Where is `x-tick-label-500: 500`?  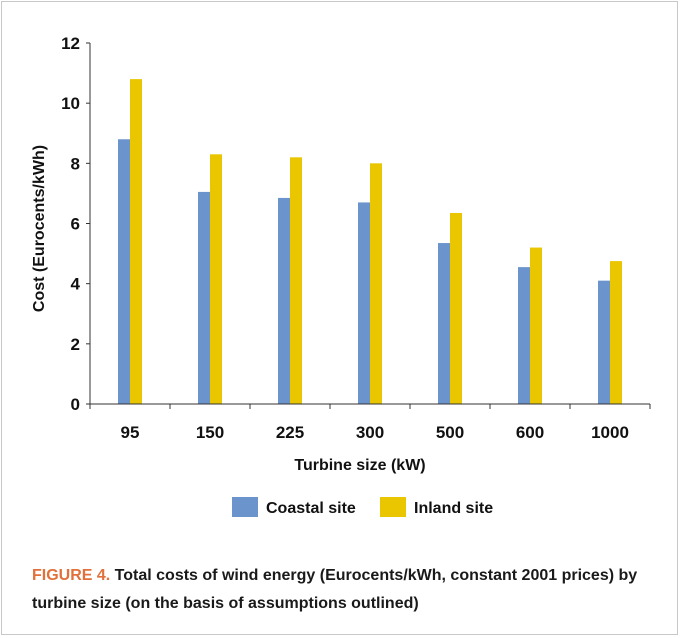 x-tick-label-500: 500 is located at coordinates (450, 432).